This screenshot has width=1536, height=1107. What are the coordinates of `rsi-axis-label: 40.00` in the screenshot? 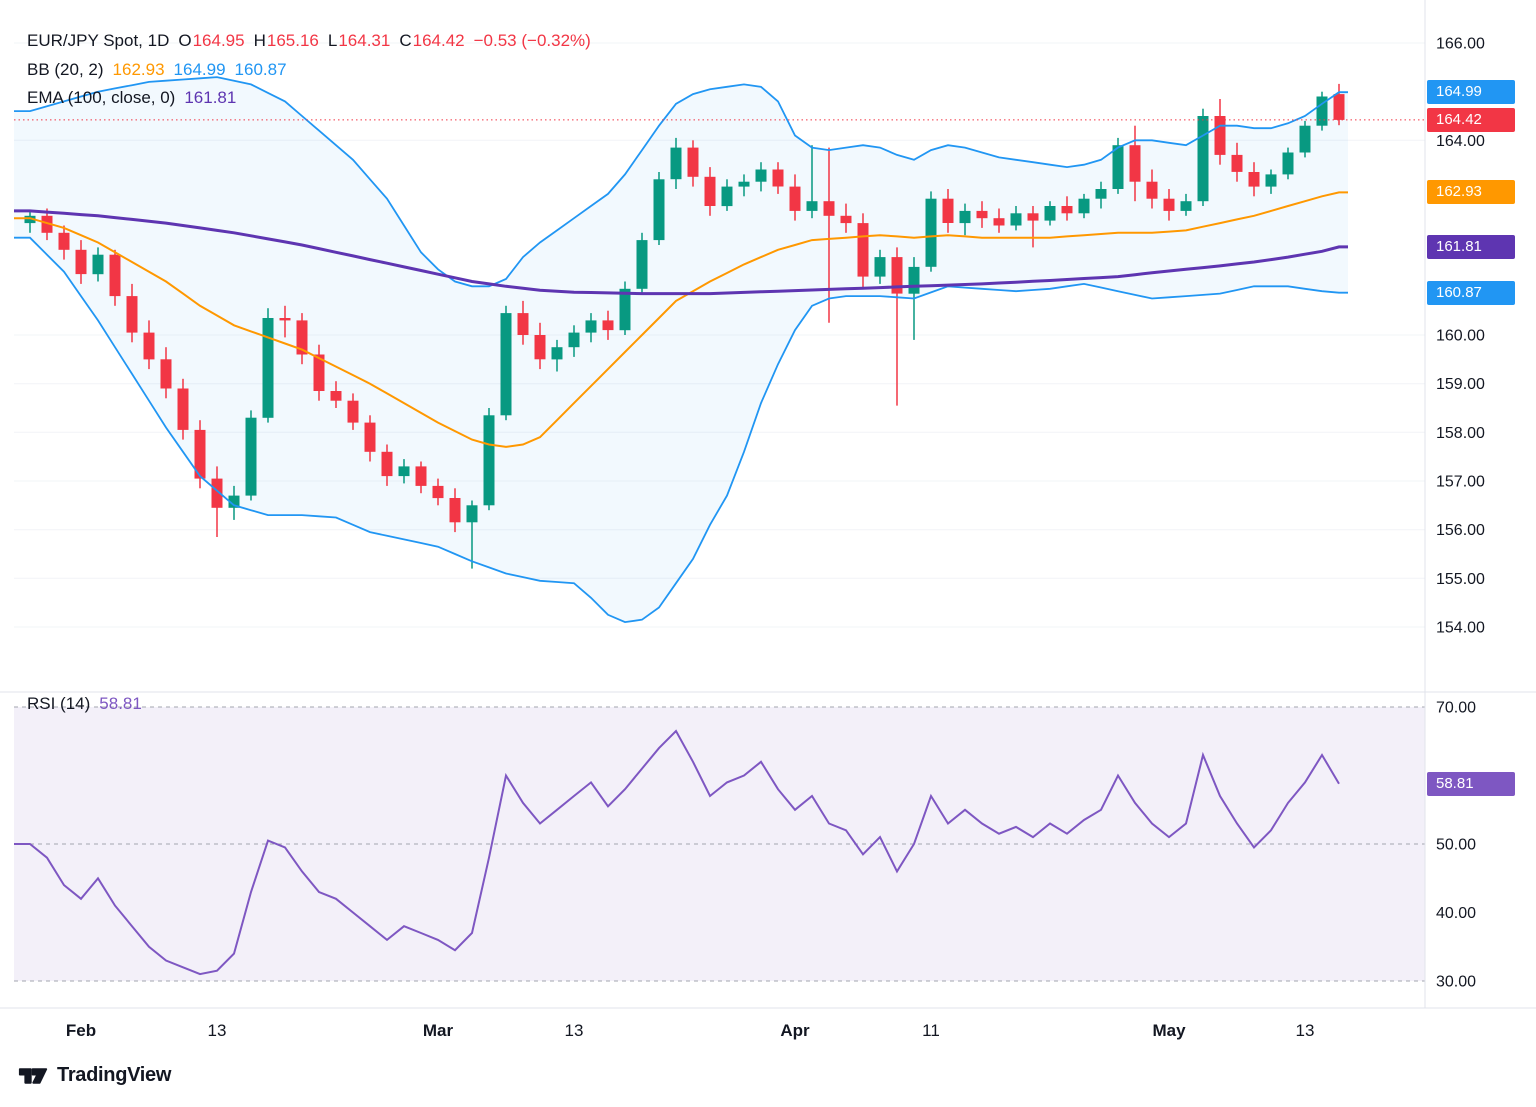 It's located at (1456, 913).